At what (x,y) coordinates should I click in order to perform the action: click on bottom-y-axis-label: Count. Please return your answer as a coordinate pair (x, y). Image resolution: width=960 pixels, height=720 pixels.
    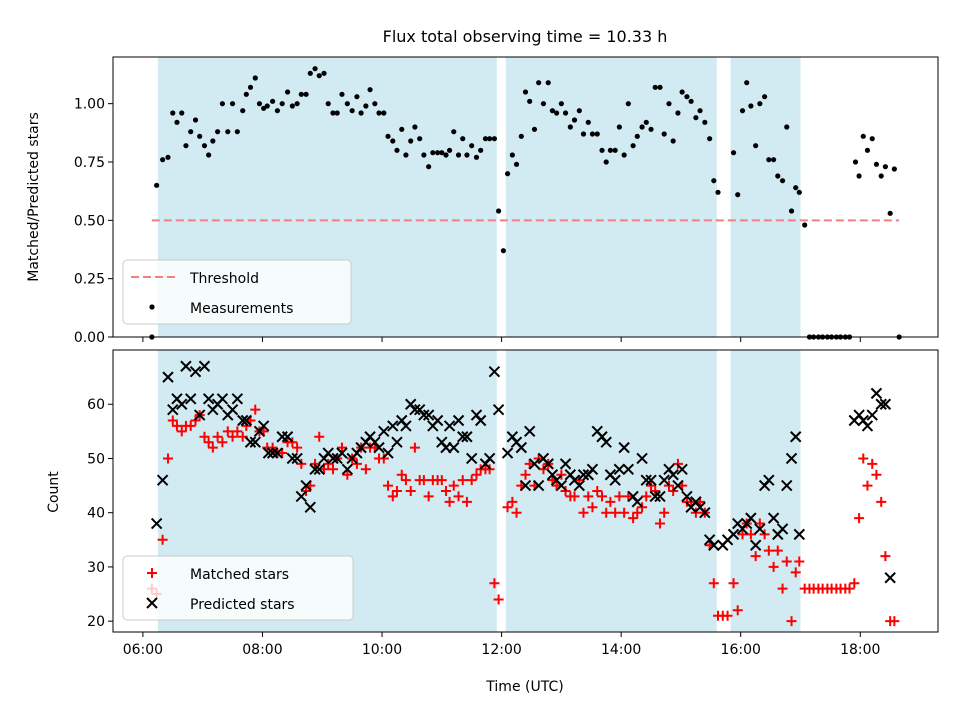
    Looking at the image, I should click on (54, 492).